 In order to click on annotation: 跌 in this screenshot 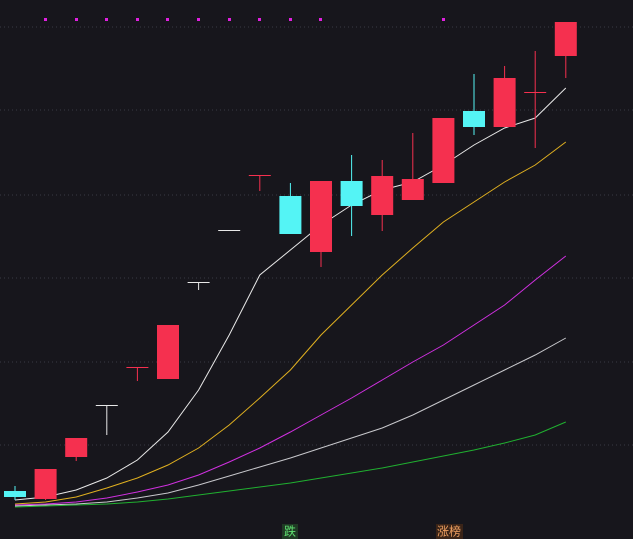, I will do `click(290, 531)`.